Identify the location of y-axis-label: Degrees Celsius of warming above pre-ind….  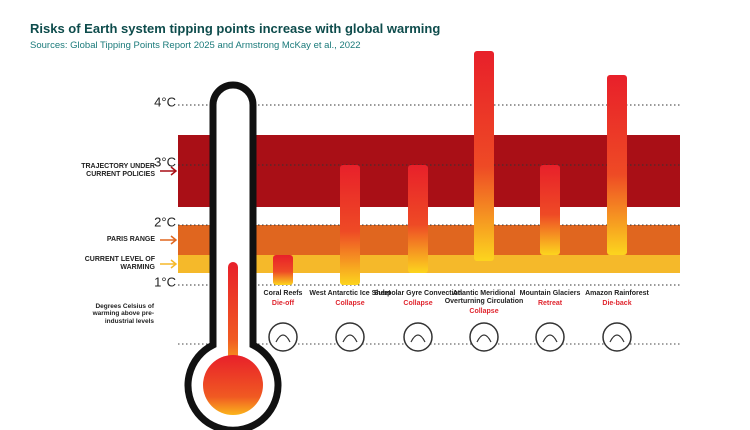
(123, 314).